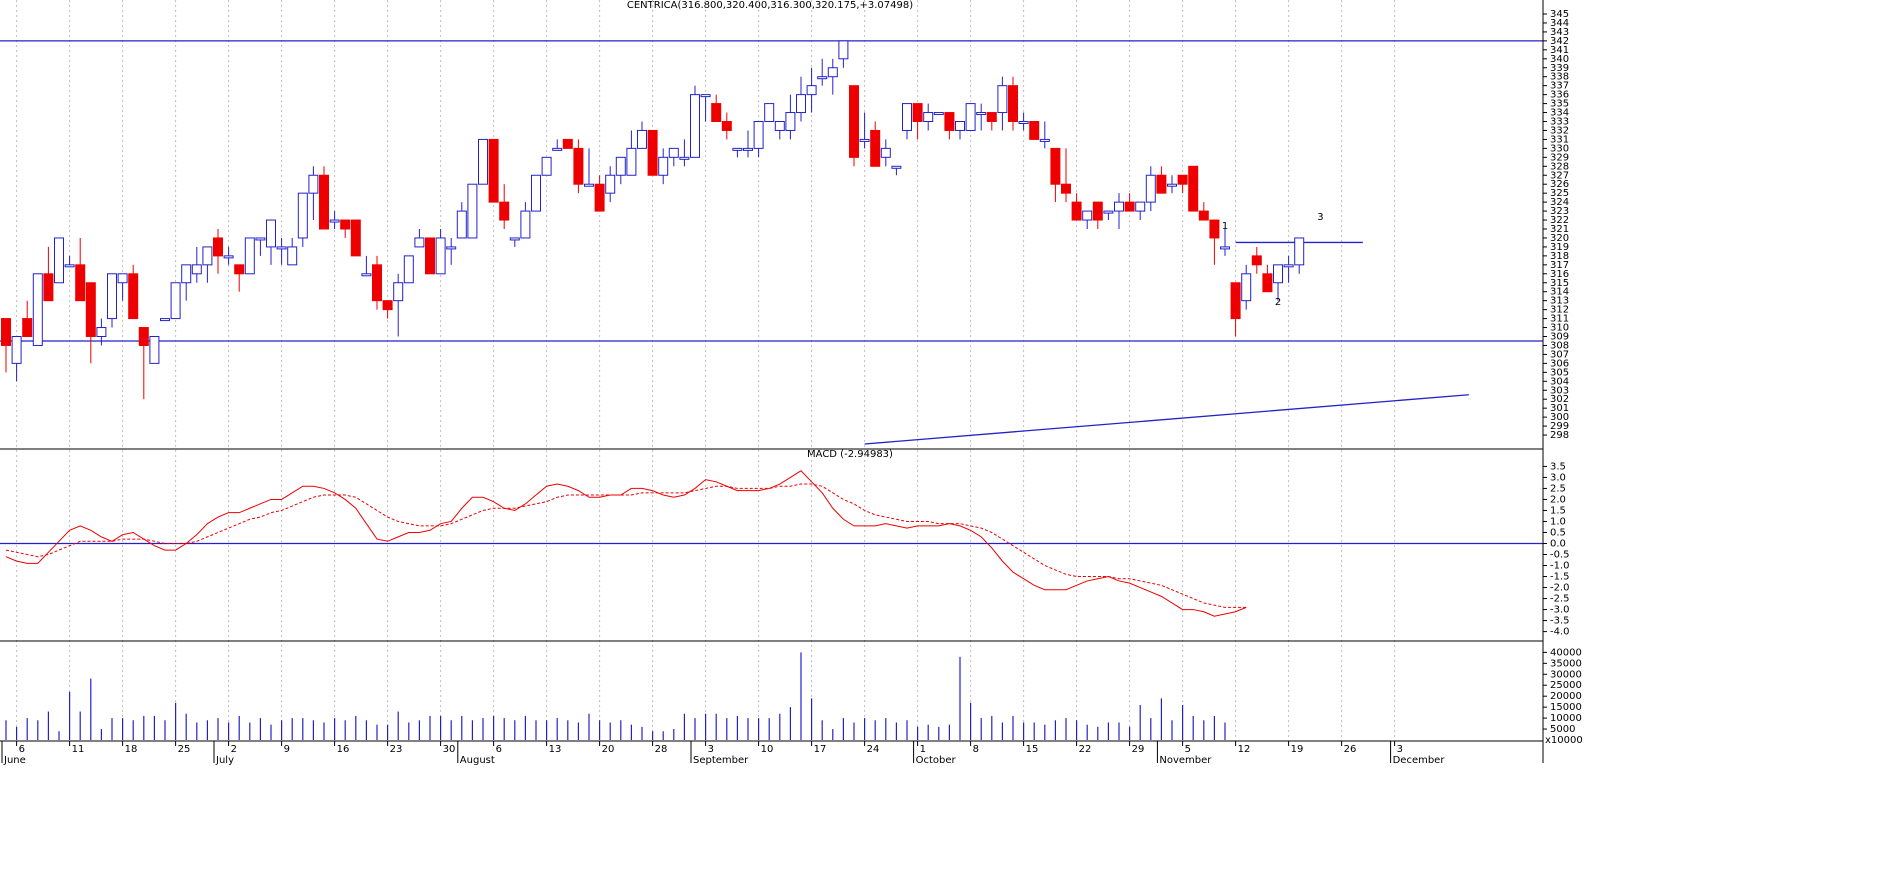  What do you see at coordinates (767, 749) in the screenshot?
I see `day-tick-label: 10` at bounding box center [767, 749].